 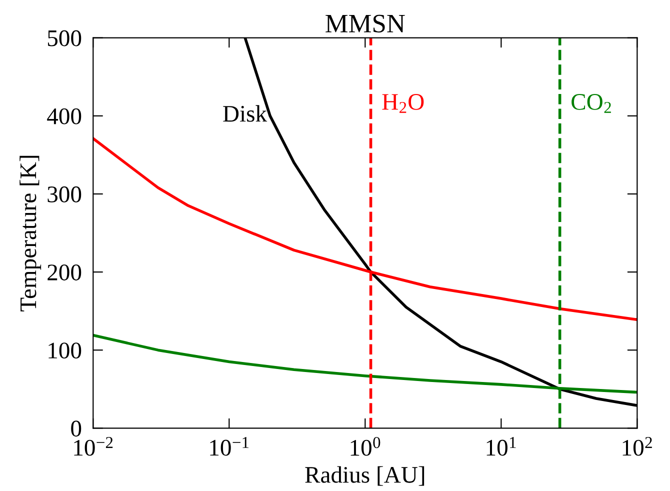 What do you see at coordinates (403, 103) in the screenshot?
I see `ref-line-label: H$_{2}$O` at bounding box center [403, 103].